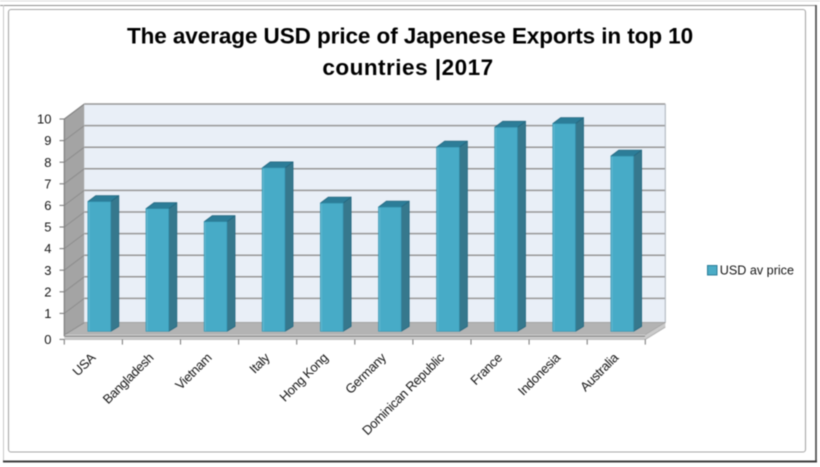  Describe the element at coordinates (47, 227) in the screenshot. I see `svg-text: 5` at that location.